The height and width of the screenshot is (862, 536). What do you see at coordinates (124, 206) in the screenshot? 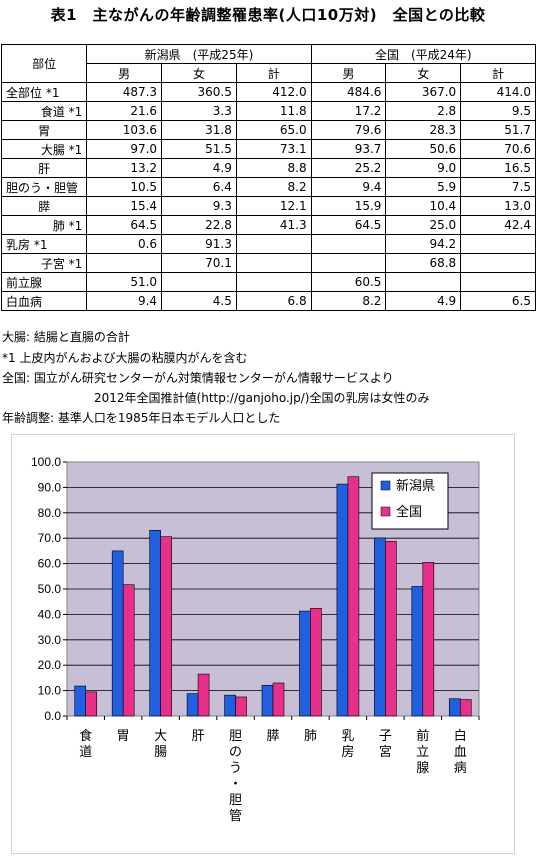
I see `table-cell: 15.4` at bounding box center [124, 206].